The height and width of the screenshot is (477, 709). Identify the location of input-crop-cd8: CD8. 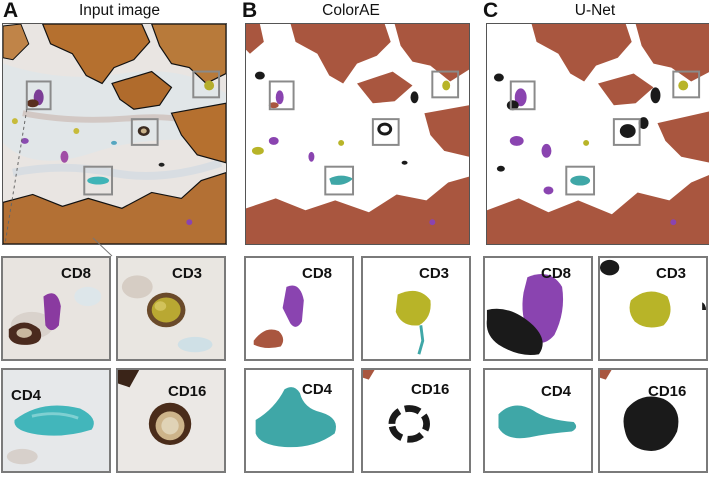
(56, 308).